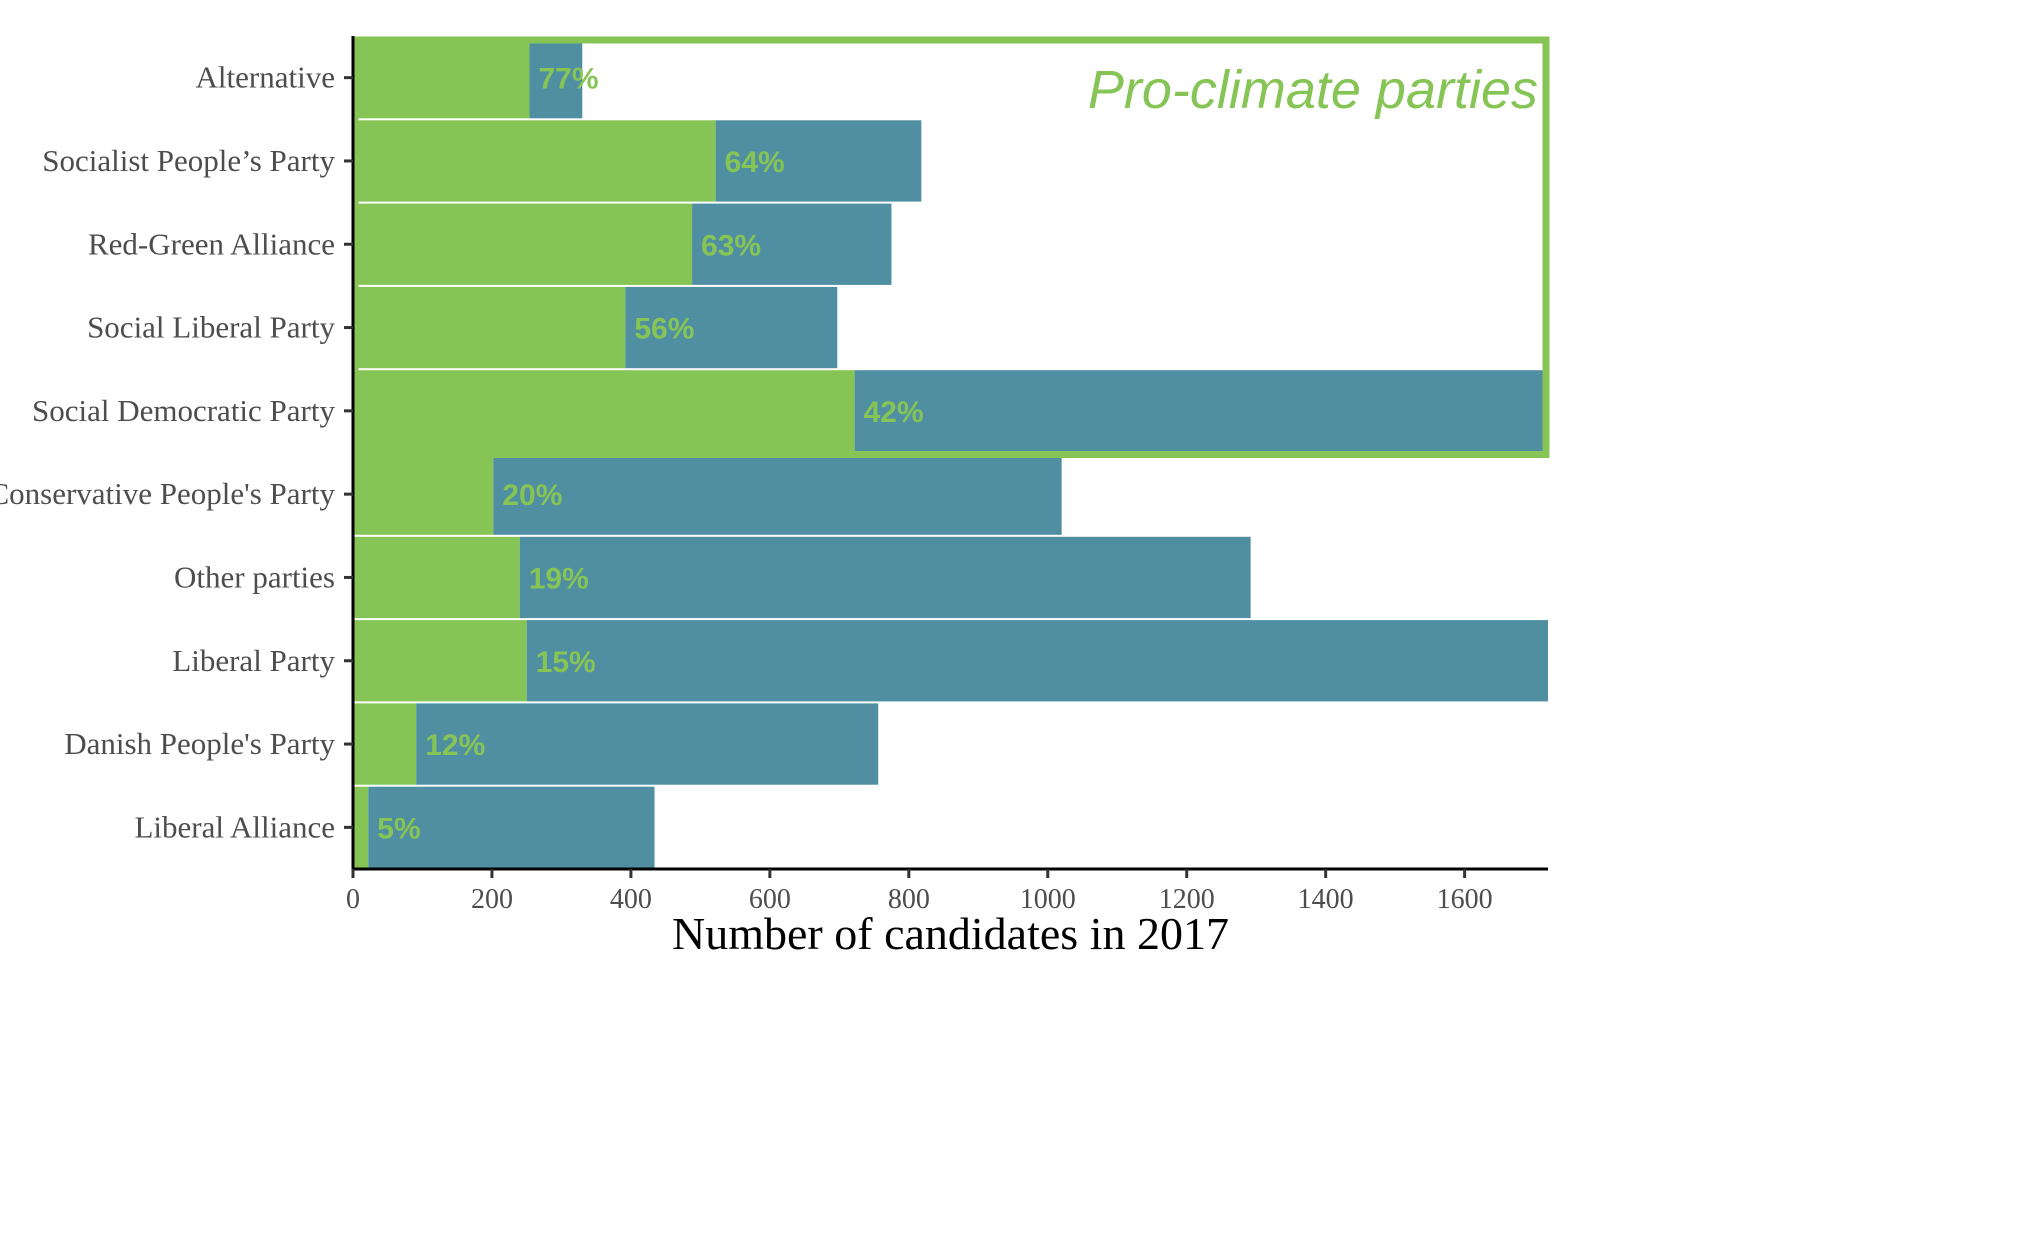  I want to click on category-label-8: Danish People's Party, so click(199, 743).